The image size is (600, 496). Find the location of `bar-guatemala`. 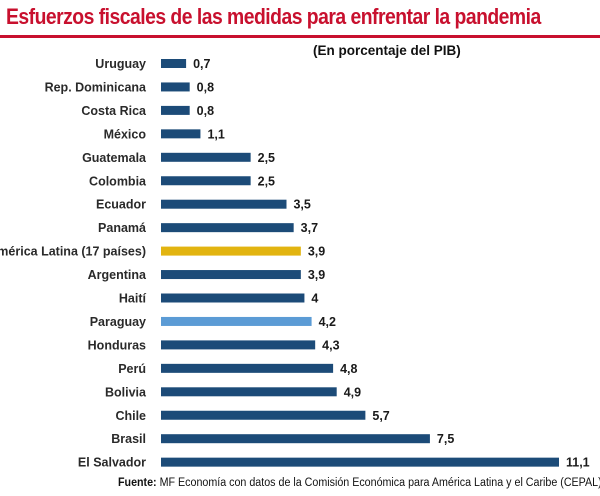

bar-guatemala is located at coordinates (206, 157).